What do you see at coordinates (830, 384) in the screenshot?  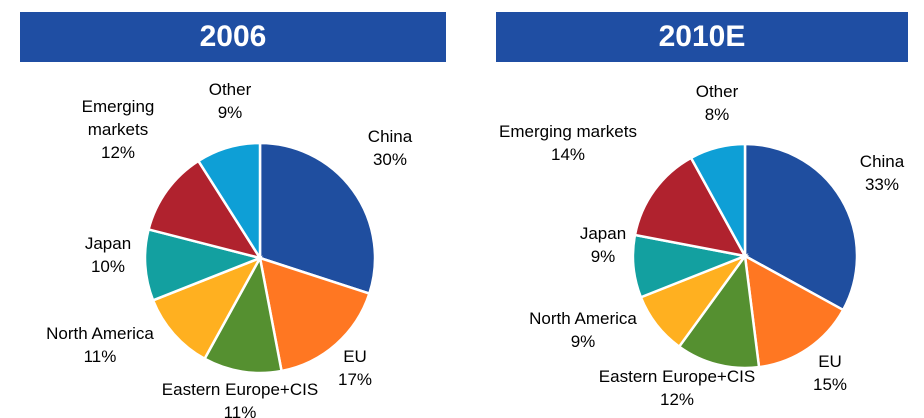 I see `value-label: 15%` at bounding box center [830, 384].